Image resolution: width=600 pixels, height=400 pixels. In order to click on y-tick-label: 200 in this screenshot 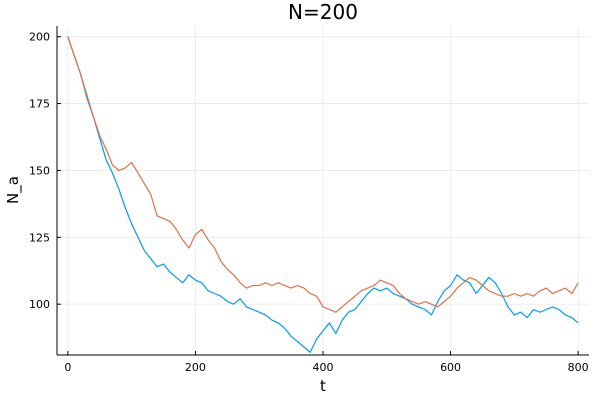, I will do `click(39, 37)`.